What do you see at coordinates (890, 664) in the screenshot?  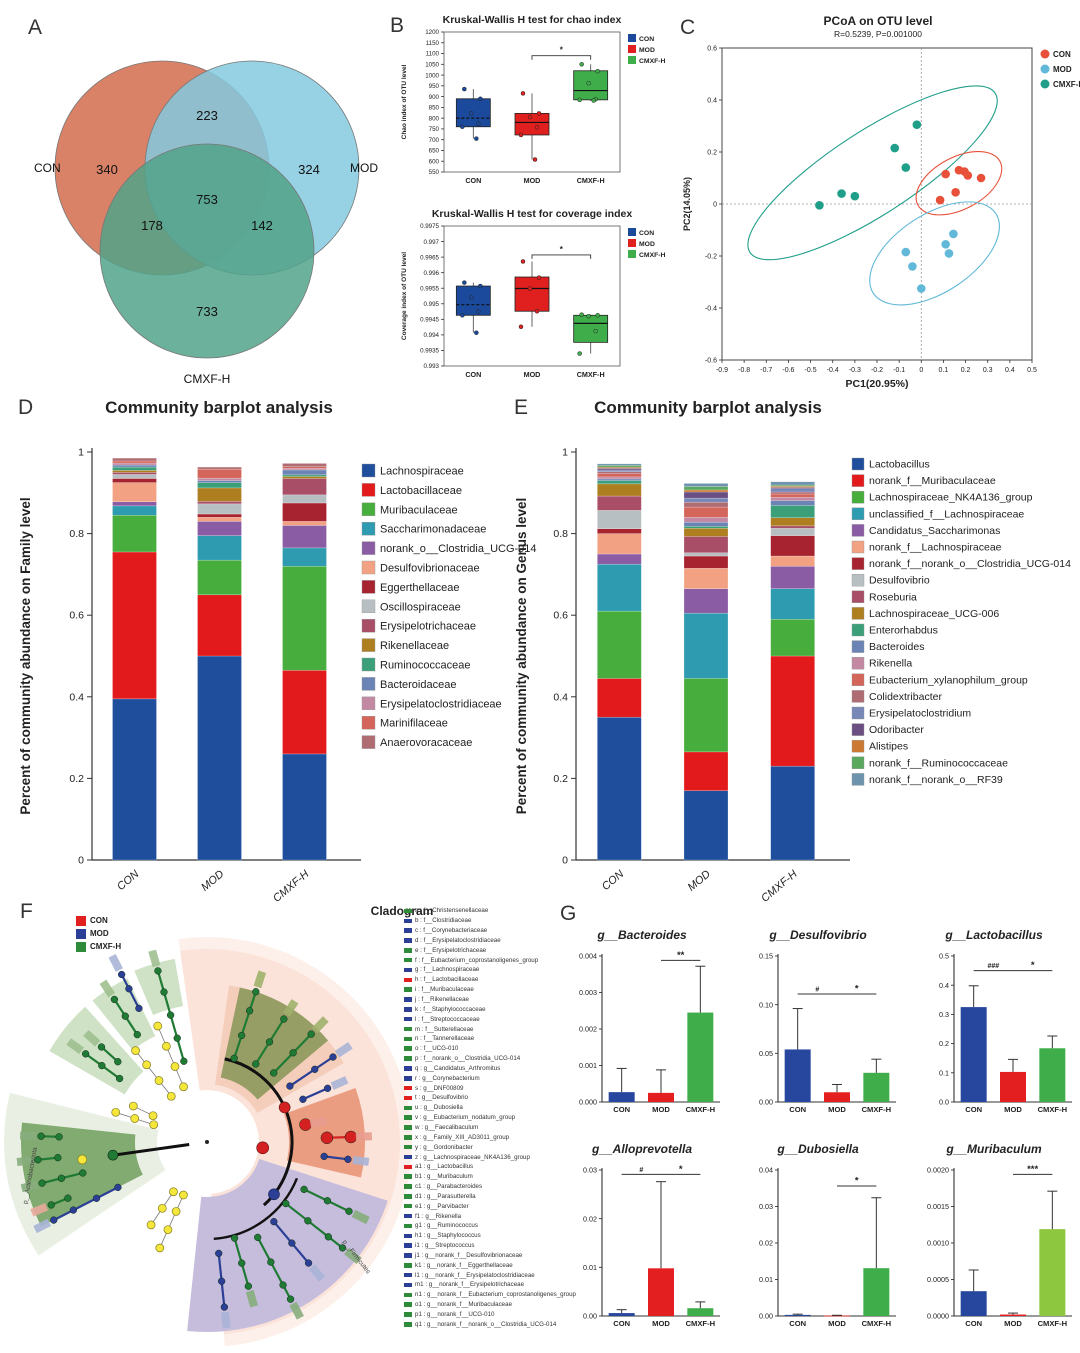 I see `legend-item: Rikenella` at bounding box center [890, 664].